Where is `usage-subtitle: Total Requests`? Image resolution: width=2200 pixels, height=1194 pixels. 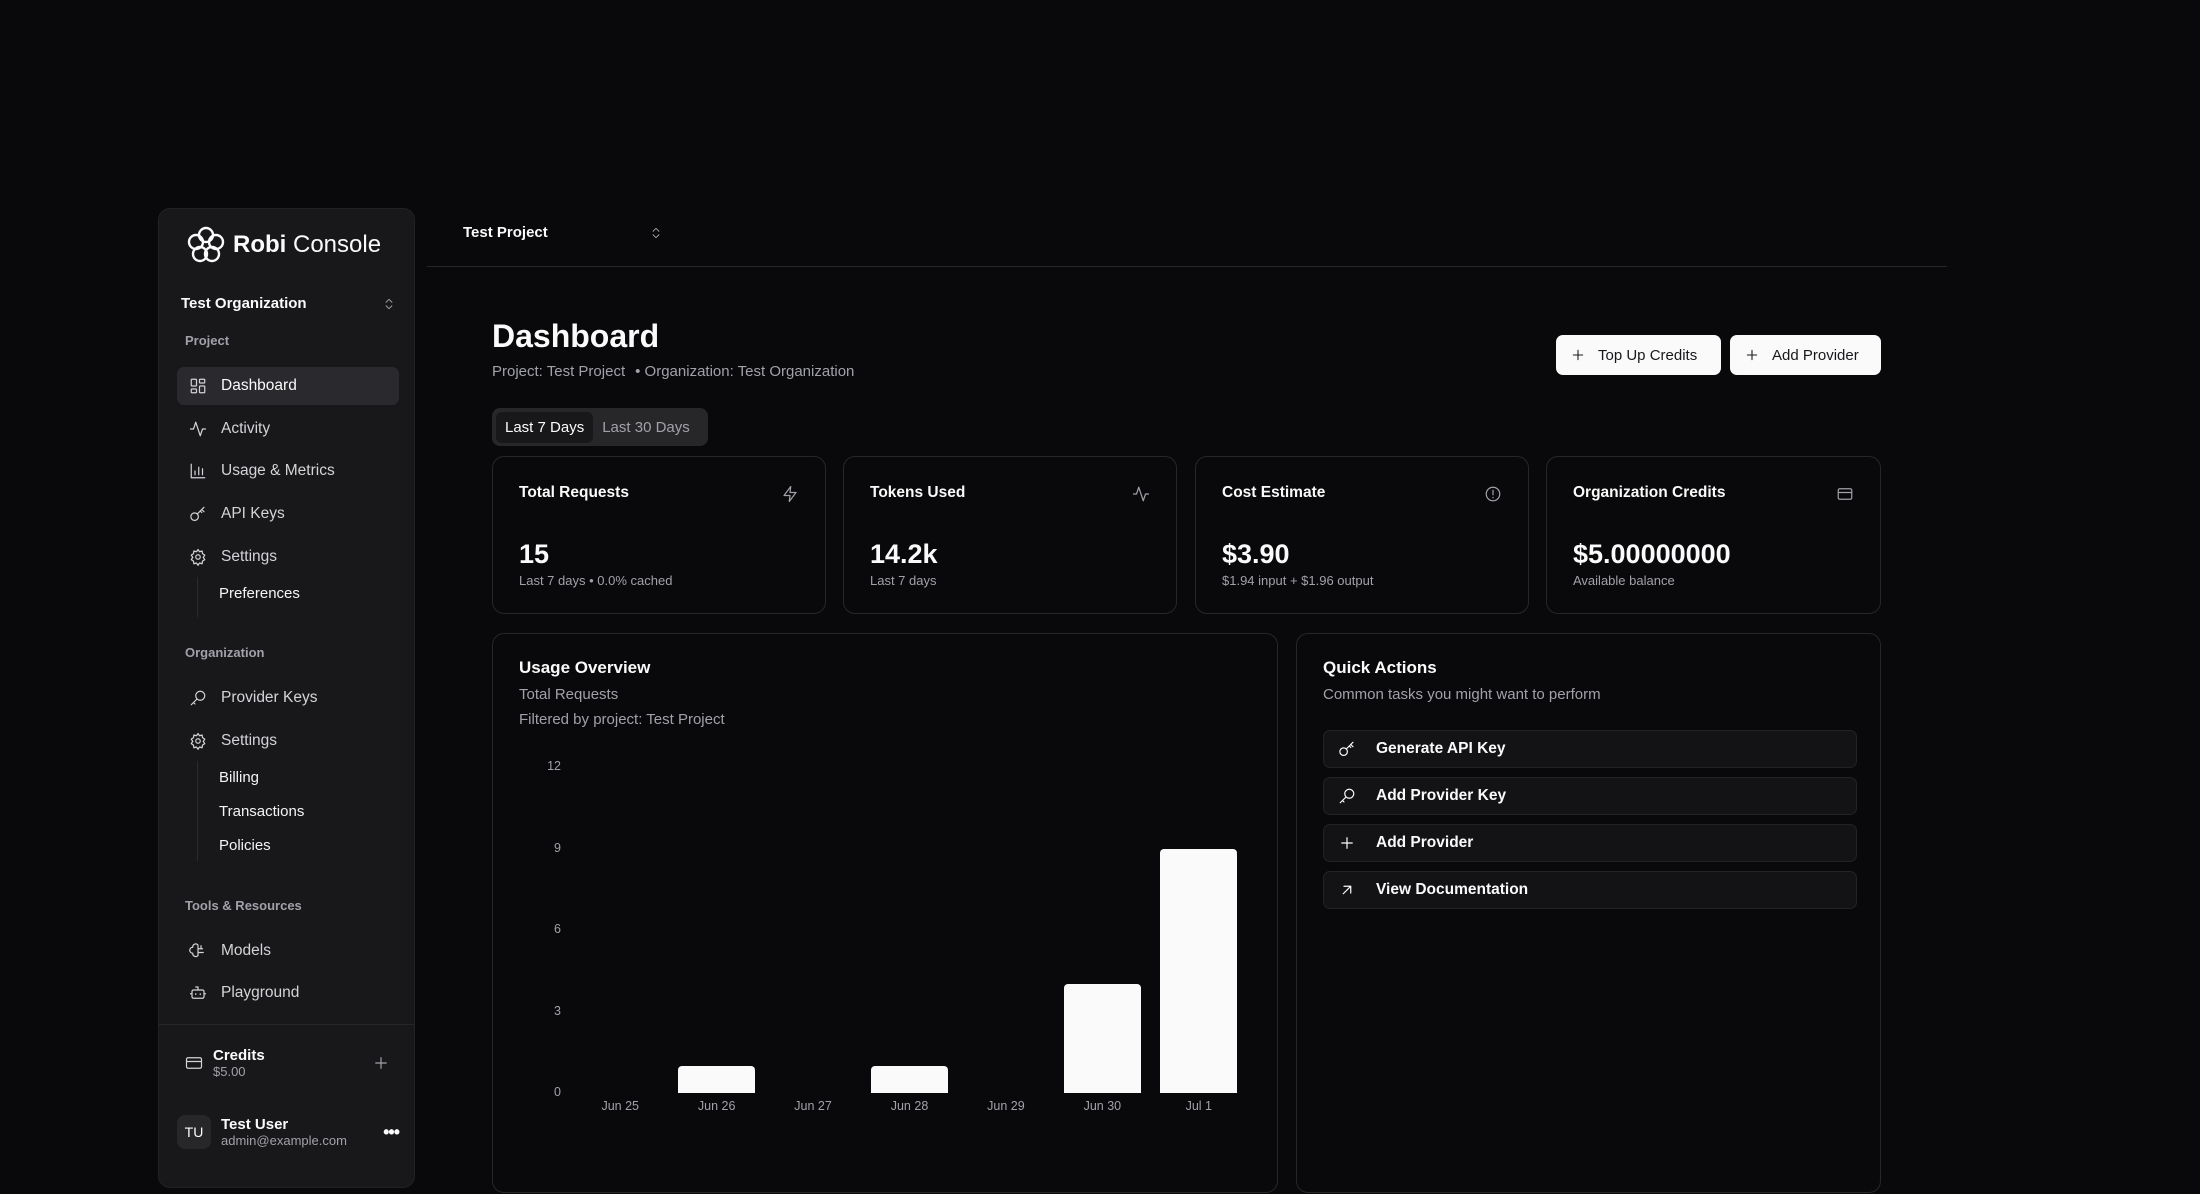 usage-subtitle: Total Requests is located at coordinates (569, 694).